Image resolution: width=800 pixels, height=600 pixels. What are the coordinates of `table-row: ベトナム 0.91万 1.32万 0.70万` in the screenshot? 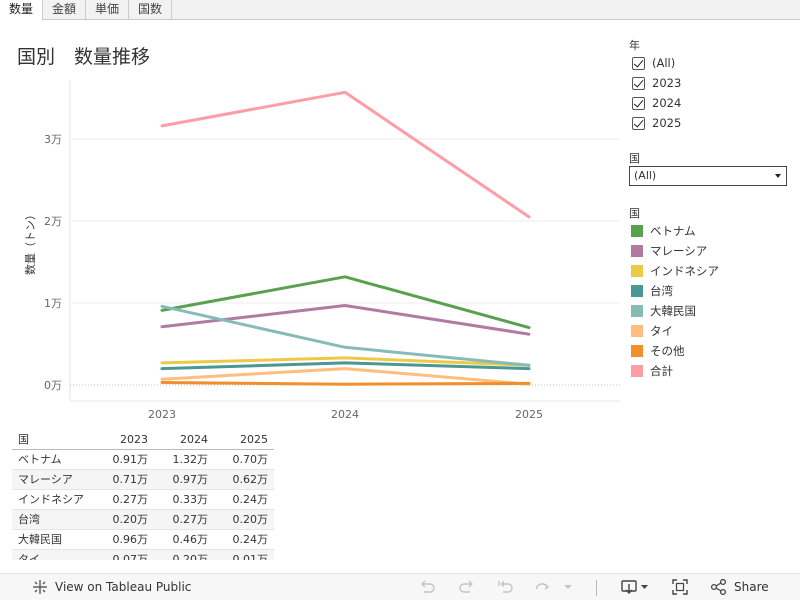 It's located at (143, 460).